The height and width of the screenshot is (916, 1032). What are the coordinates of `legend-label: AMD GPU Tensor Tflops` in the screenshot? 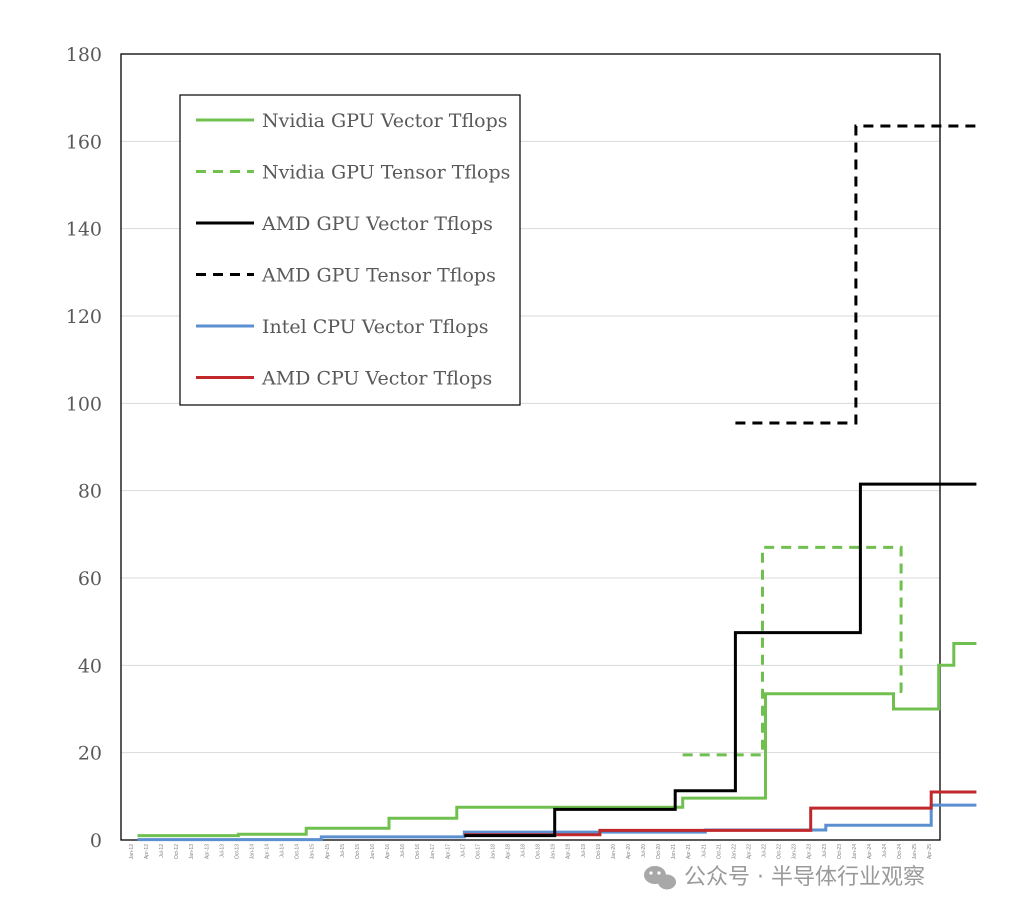 It's located at (378, 276).